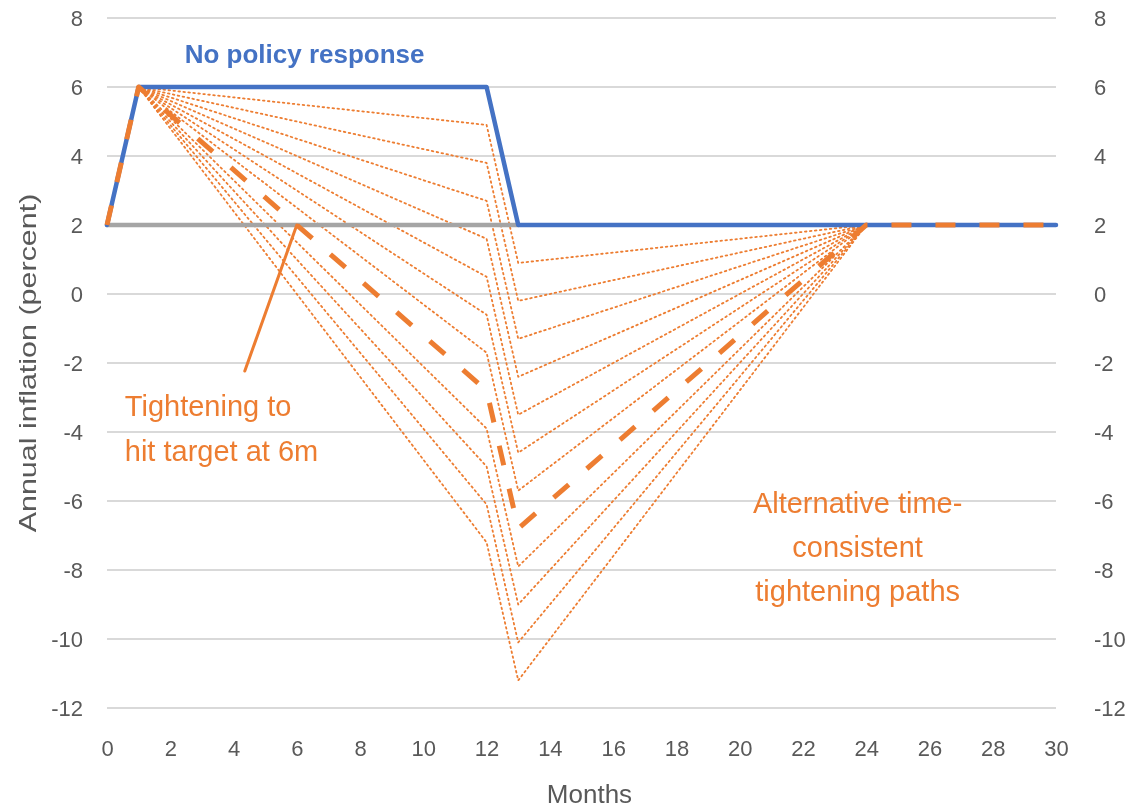 This screenshot has height=808, width=1132. I want to click on y-tick-label: 6, so click(76, 87).